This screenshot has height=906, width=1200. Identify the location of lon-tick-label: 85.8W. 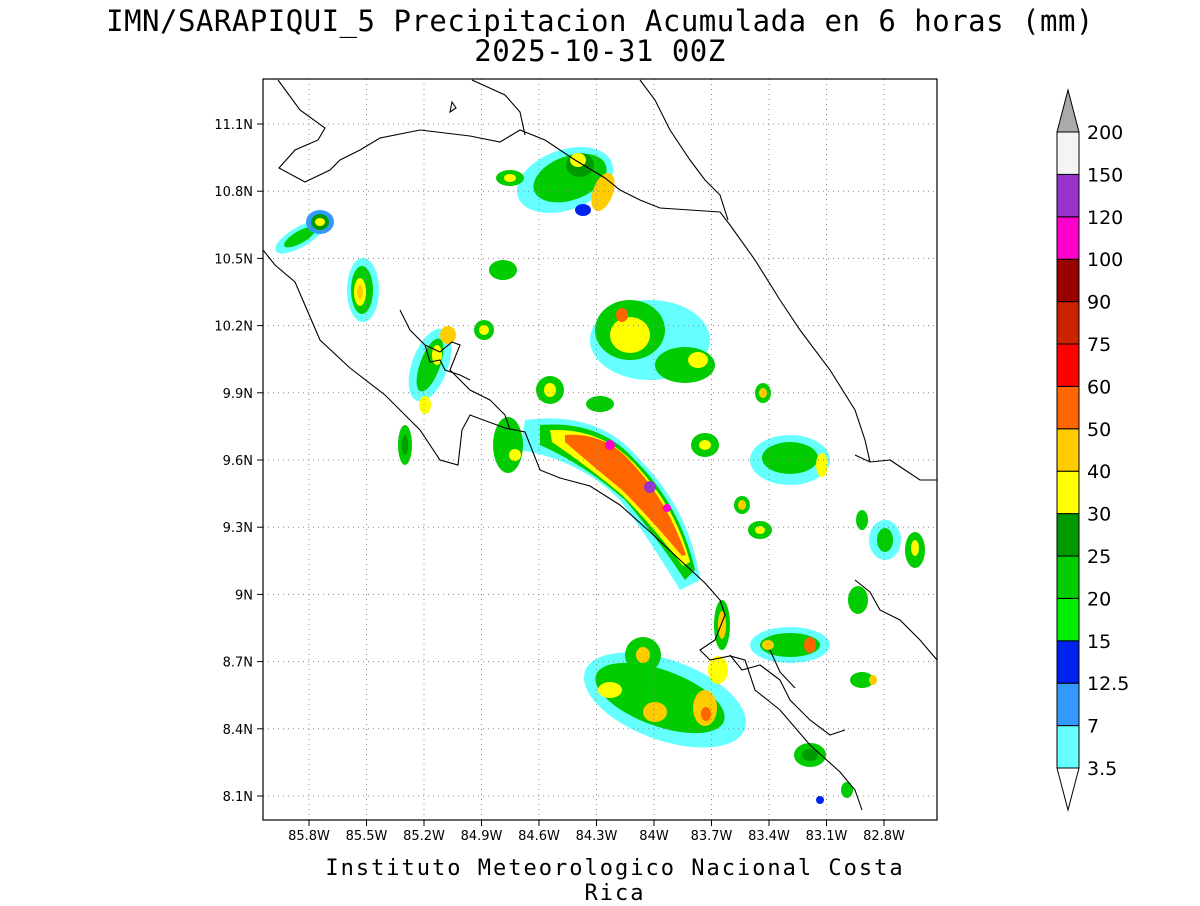
(309, 836).